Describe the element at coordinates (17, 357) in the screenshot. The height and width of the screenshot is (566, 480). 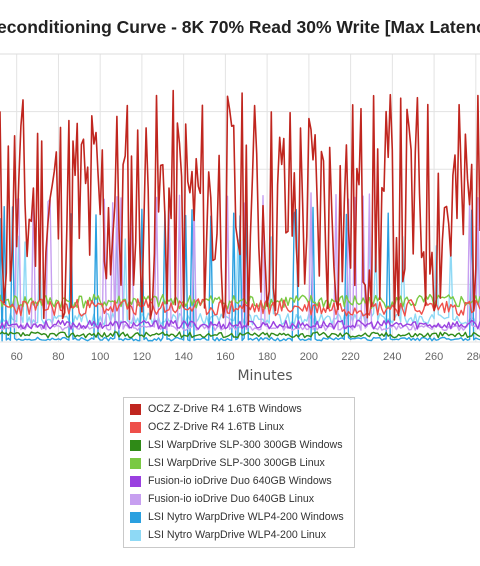
I see `x-tick-label: 60` at that location.